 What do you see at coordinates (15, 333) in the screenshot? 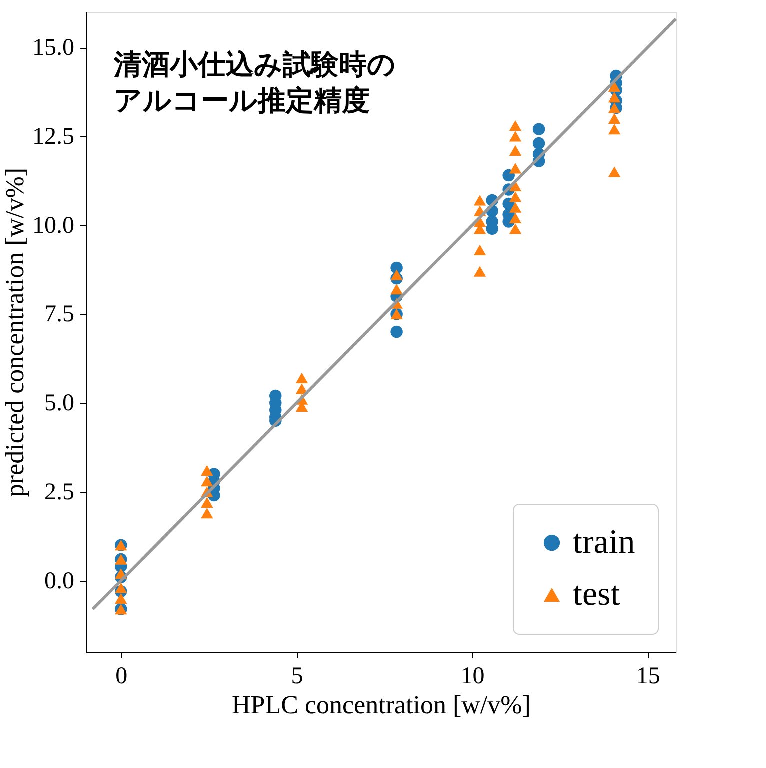
I see `y-axis-title: predicted concentration [w/v%]` at bounding box center [15, 333].